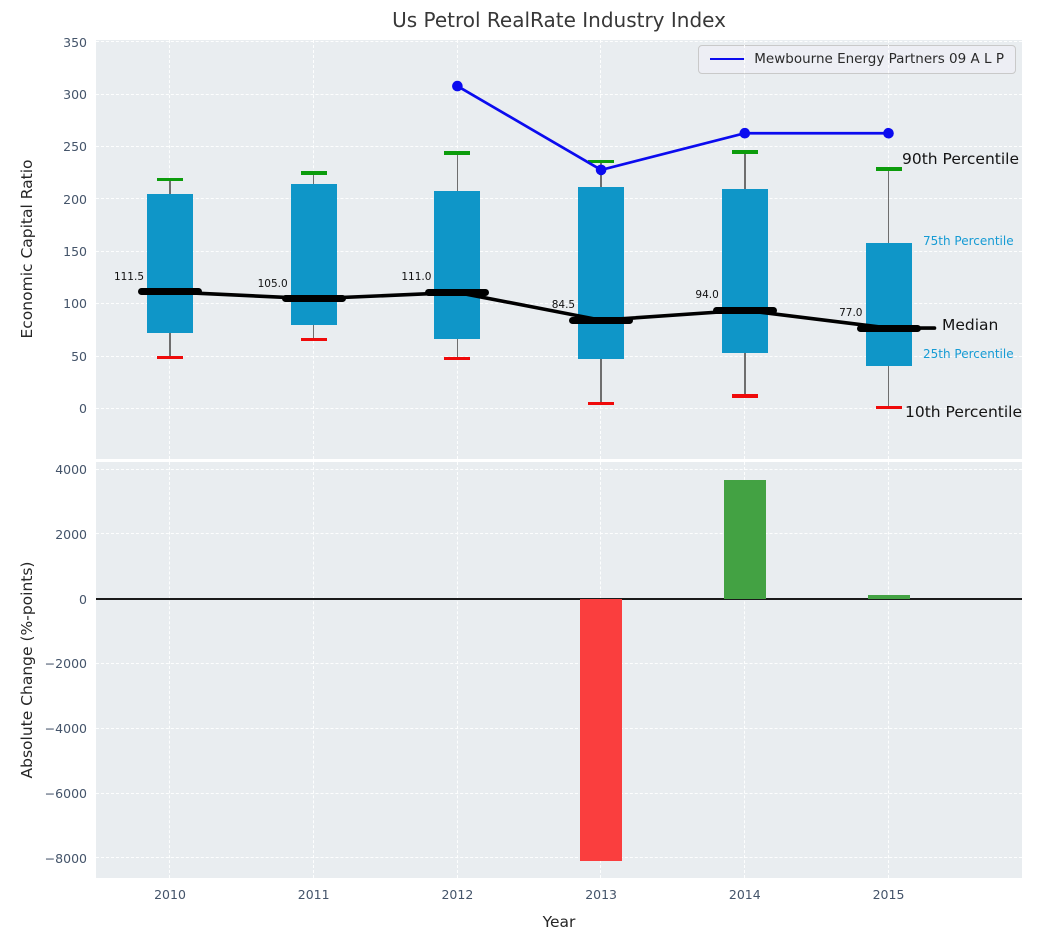 This screenshot has width=1039, height=942. I want to click on median-value-label-2011: 105.0, so click(272, 283).